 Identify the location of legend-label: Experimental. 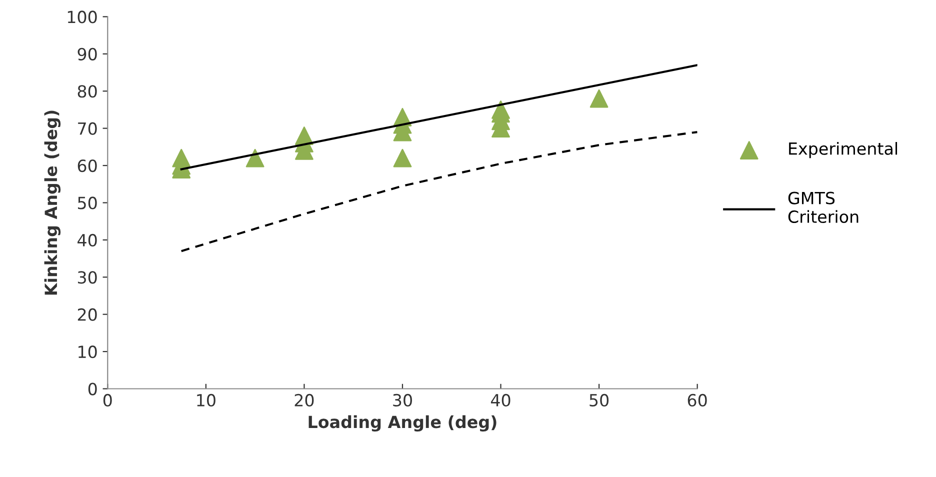
(843, 150).